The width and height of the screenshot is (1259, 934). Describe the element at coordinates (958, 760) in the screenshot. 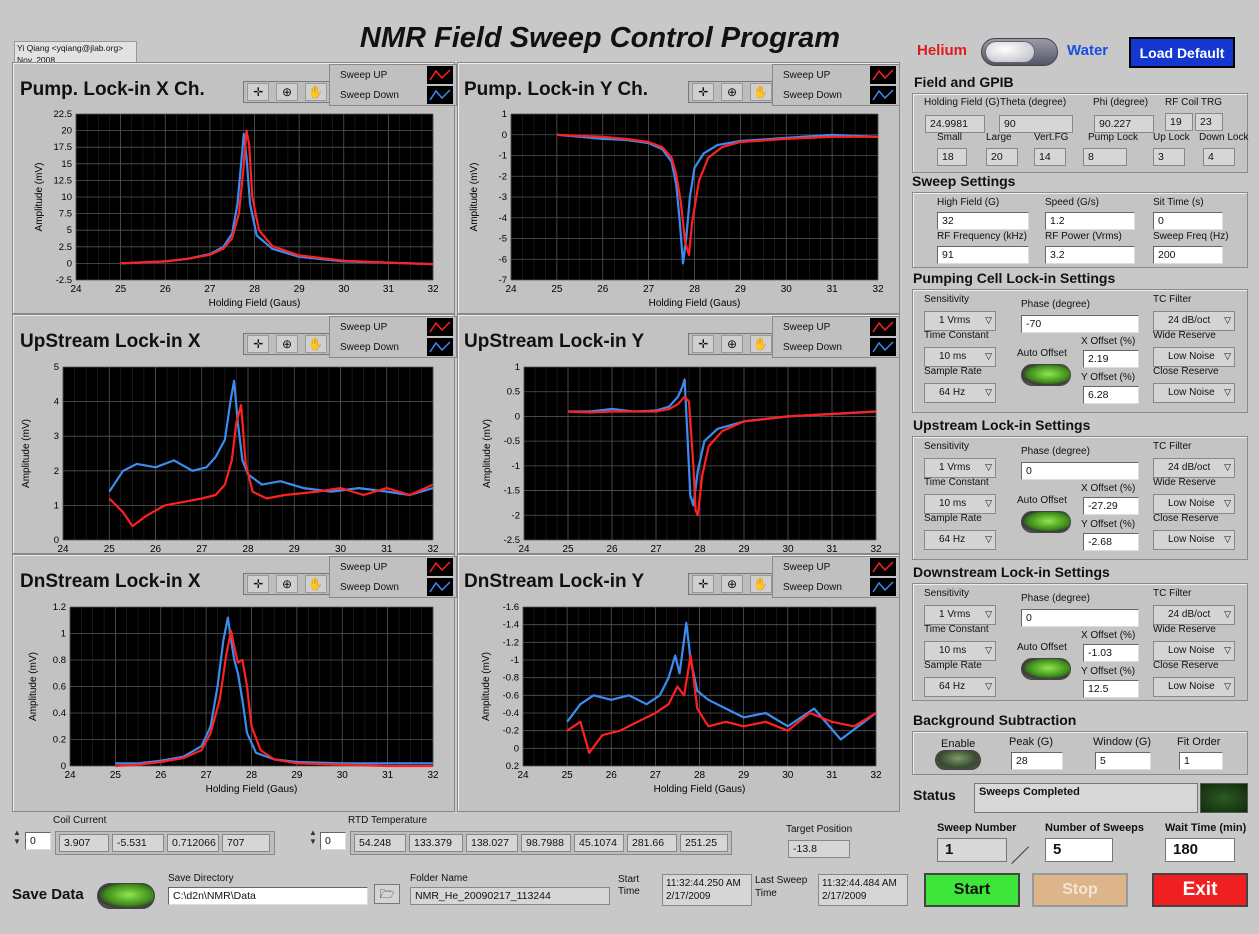

I see `enable-toggle` at that location.